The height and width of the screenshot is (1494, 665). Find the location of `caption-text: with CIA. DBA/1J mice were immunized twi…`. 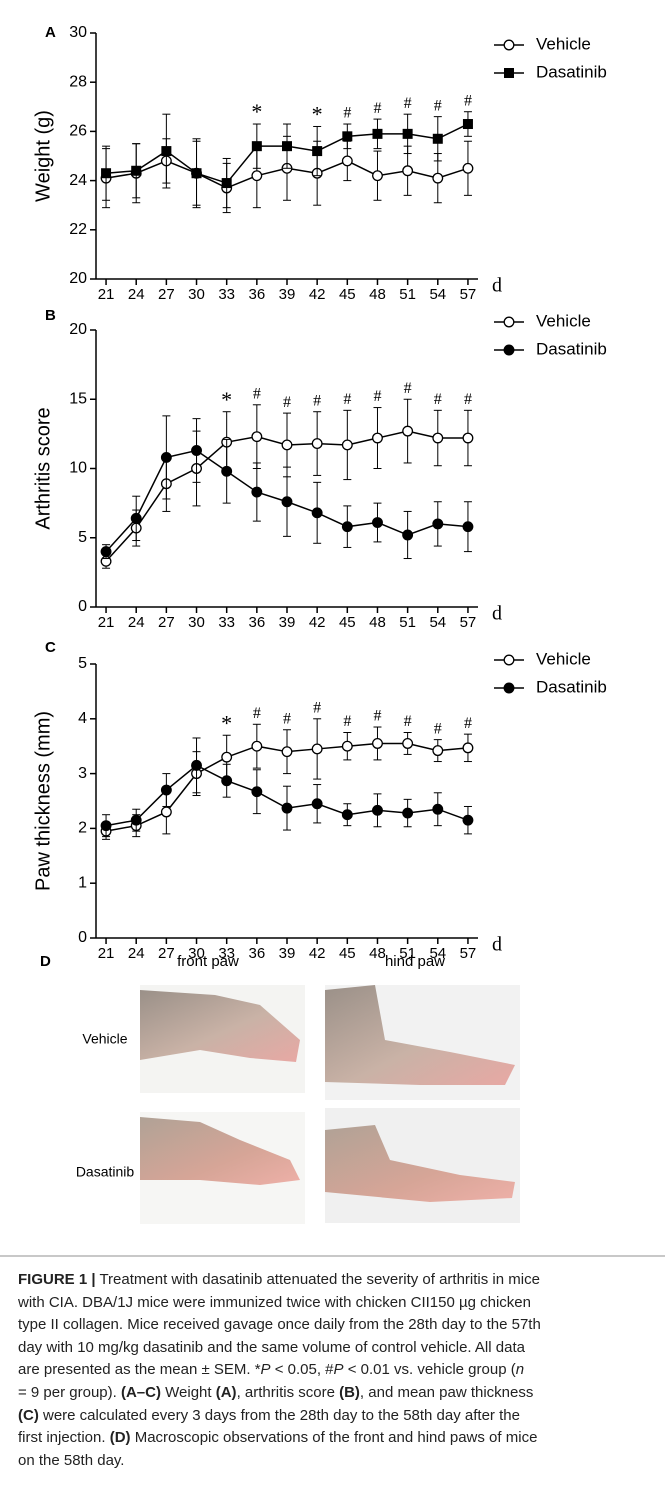

caption-text: with CIA. DBA/1J mice were immunized twi… is located at coordinates (274, 1302).